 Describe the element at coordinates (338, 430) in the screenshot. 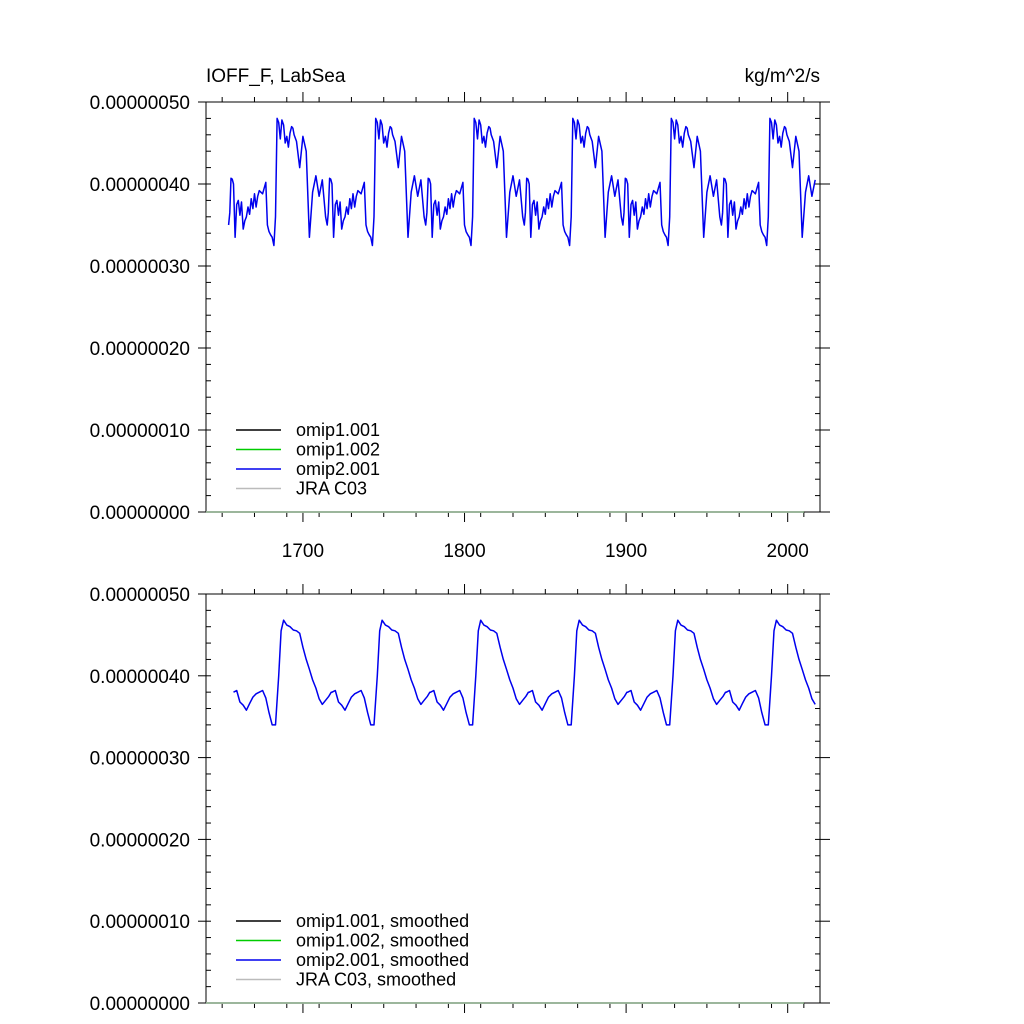

I see `legend-label: omip1.001` at that location.